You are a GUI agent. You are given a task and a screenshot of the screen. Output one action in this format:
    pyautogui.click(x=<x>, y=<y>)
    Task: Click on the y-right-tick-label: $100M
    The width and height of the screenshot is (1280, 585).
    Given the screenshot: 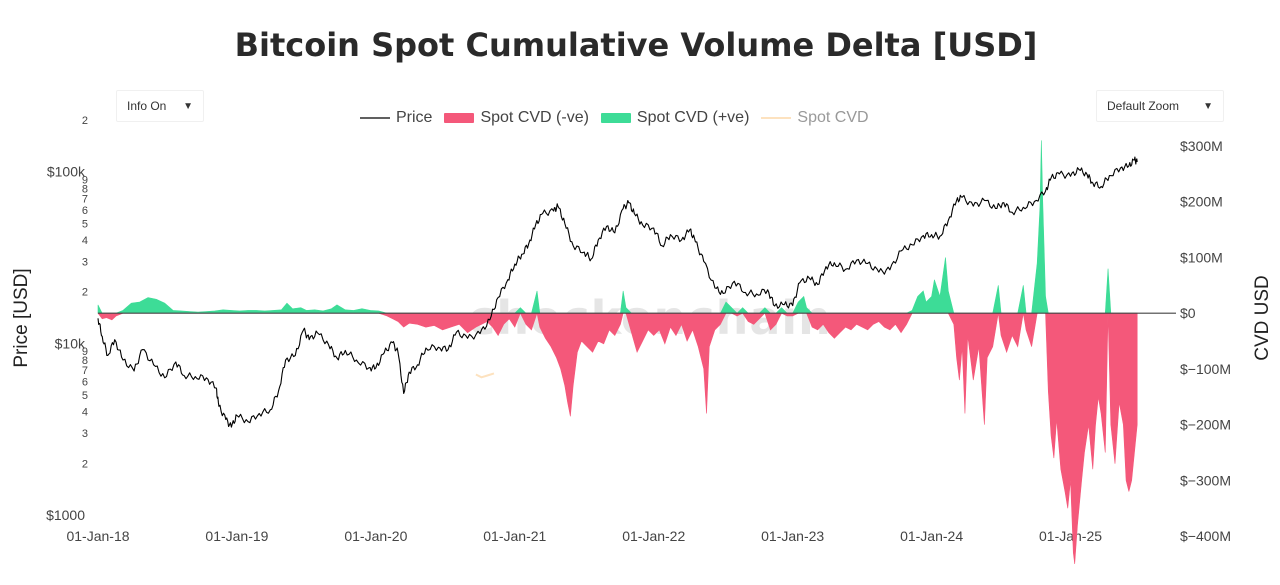 What is the action you would take?
    pyautogui.click(x=1201, y=257)
    